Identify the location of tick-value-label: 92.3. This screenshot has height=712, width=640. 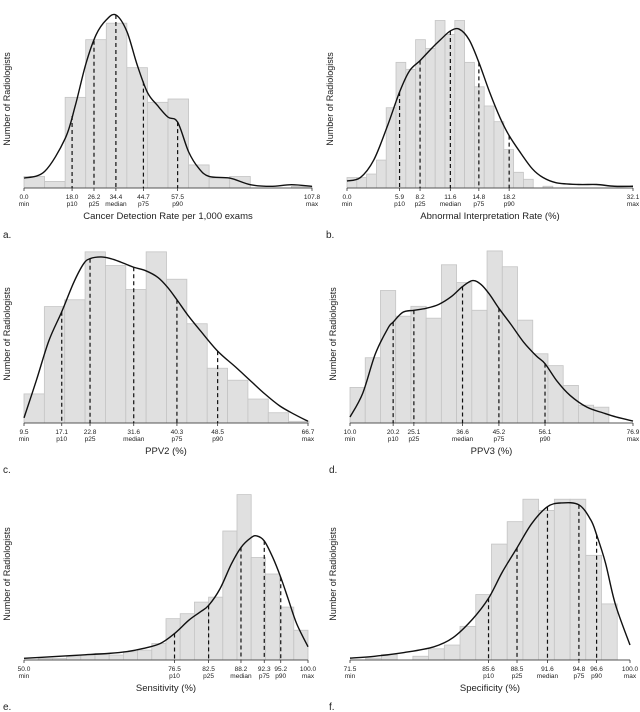
(264, 669).